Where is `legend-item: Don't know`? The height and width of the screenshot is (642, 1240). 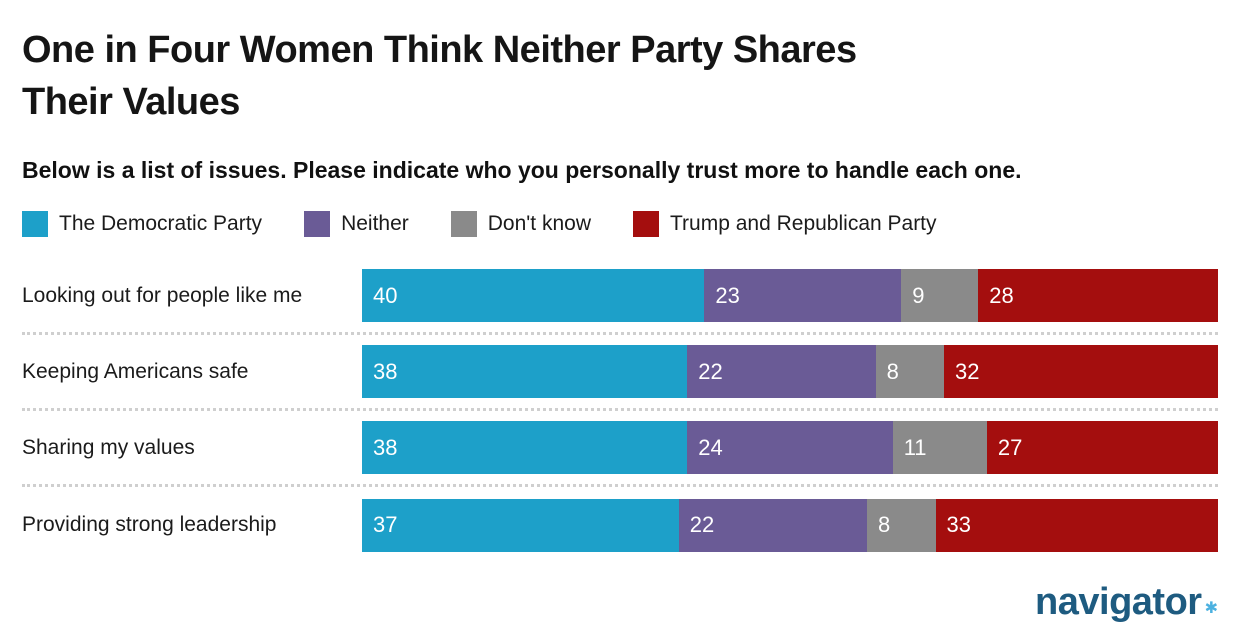
legend-item: Don't know is located at coordinates (520, 224).